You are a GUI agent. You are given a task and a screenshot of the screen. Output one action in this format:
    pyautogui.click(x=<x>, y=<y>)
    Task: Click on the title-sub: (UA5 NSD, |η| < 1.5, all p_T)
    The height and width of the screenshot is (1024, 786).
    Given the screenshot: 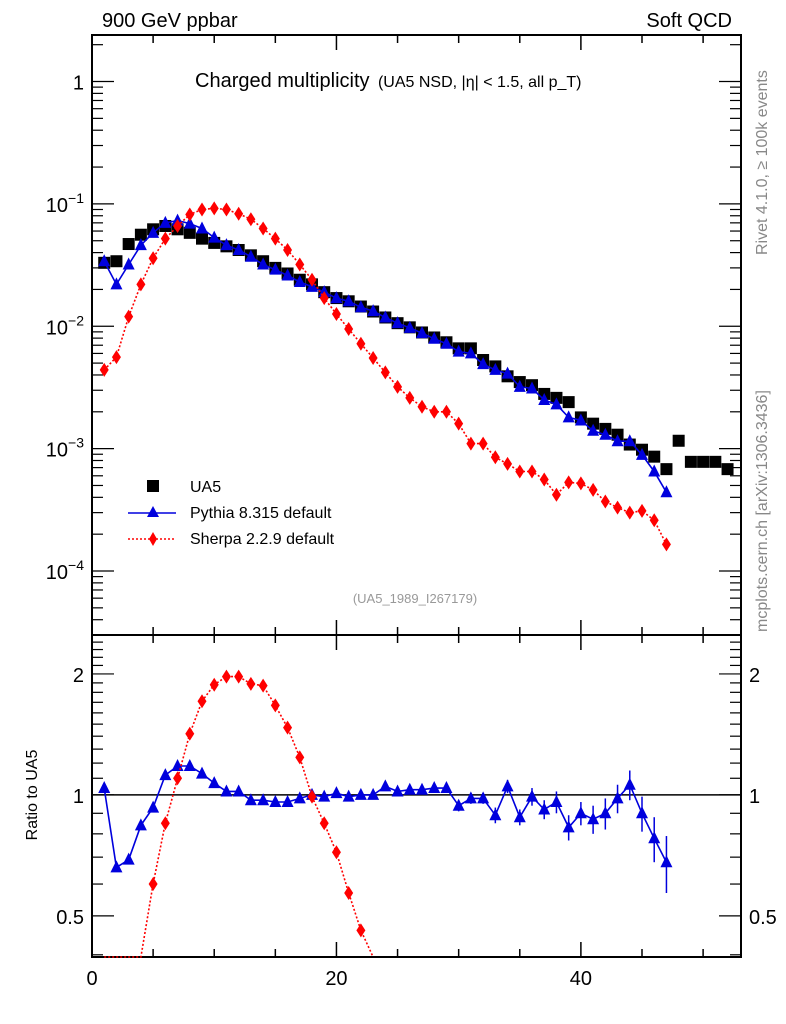 What is the action you would take?
    pyautogui.click(x=480, y=82)
    